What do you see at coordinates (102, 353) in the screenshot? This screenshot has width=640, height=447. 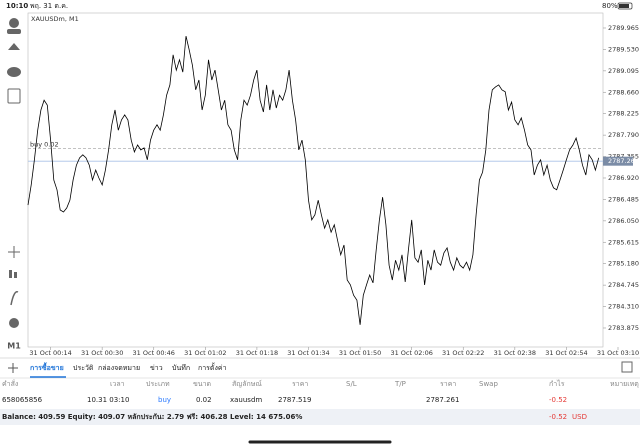 I see `x-tick-label: 31 Oct 00:30` at bounding box center [102, 353].